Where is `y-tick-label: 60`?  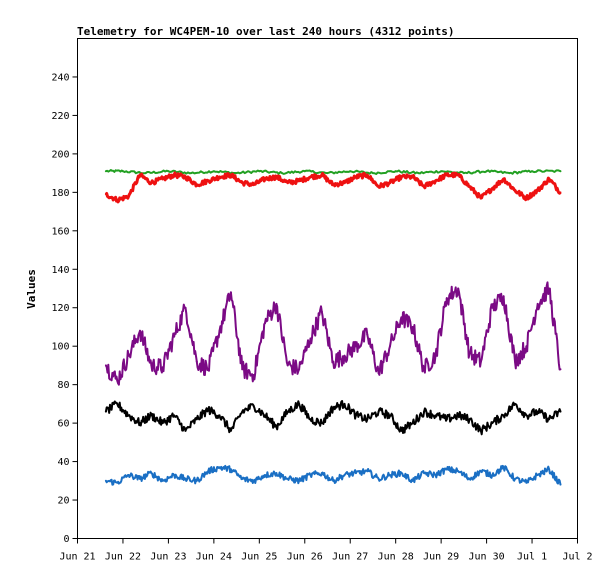
y-tick-label: 60 is located at coordinates (63, 424).